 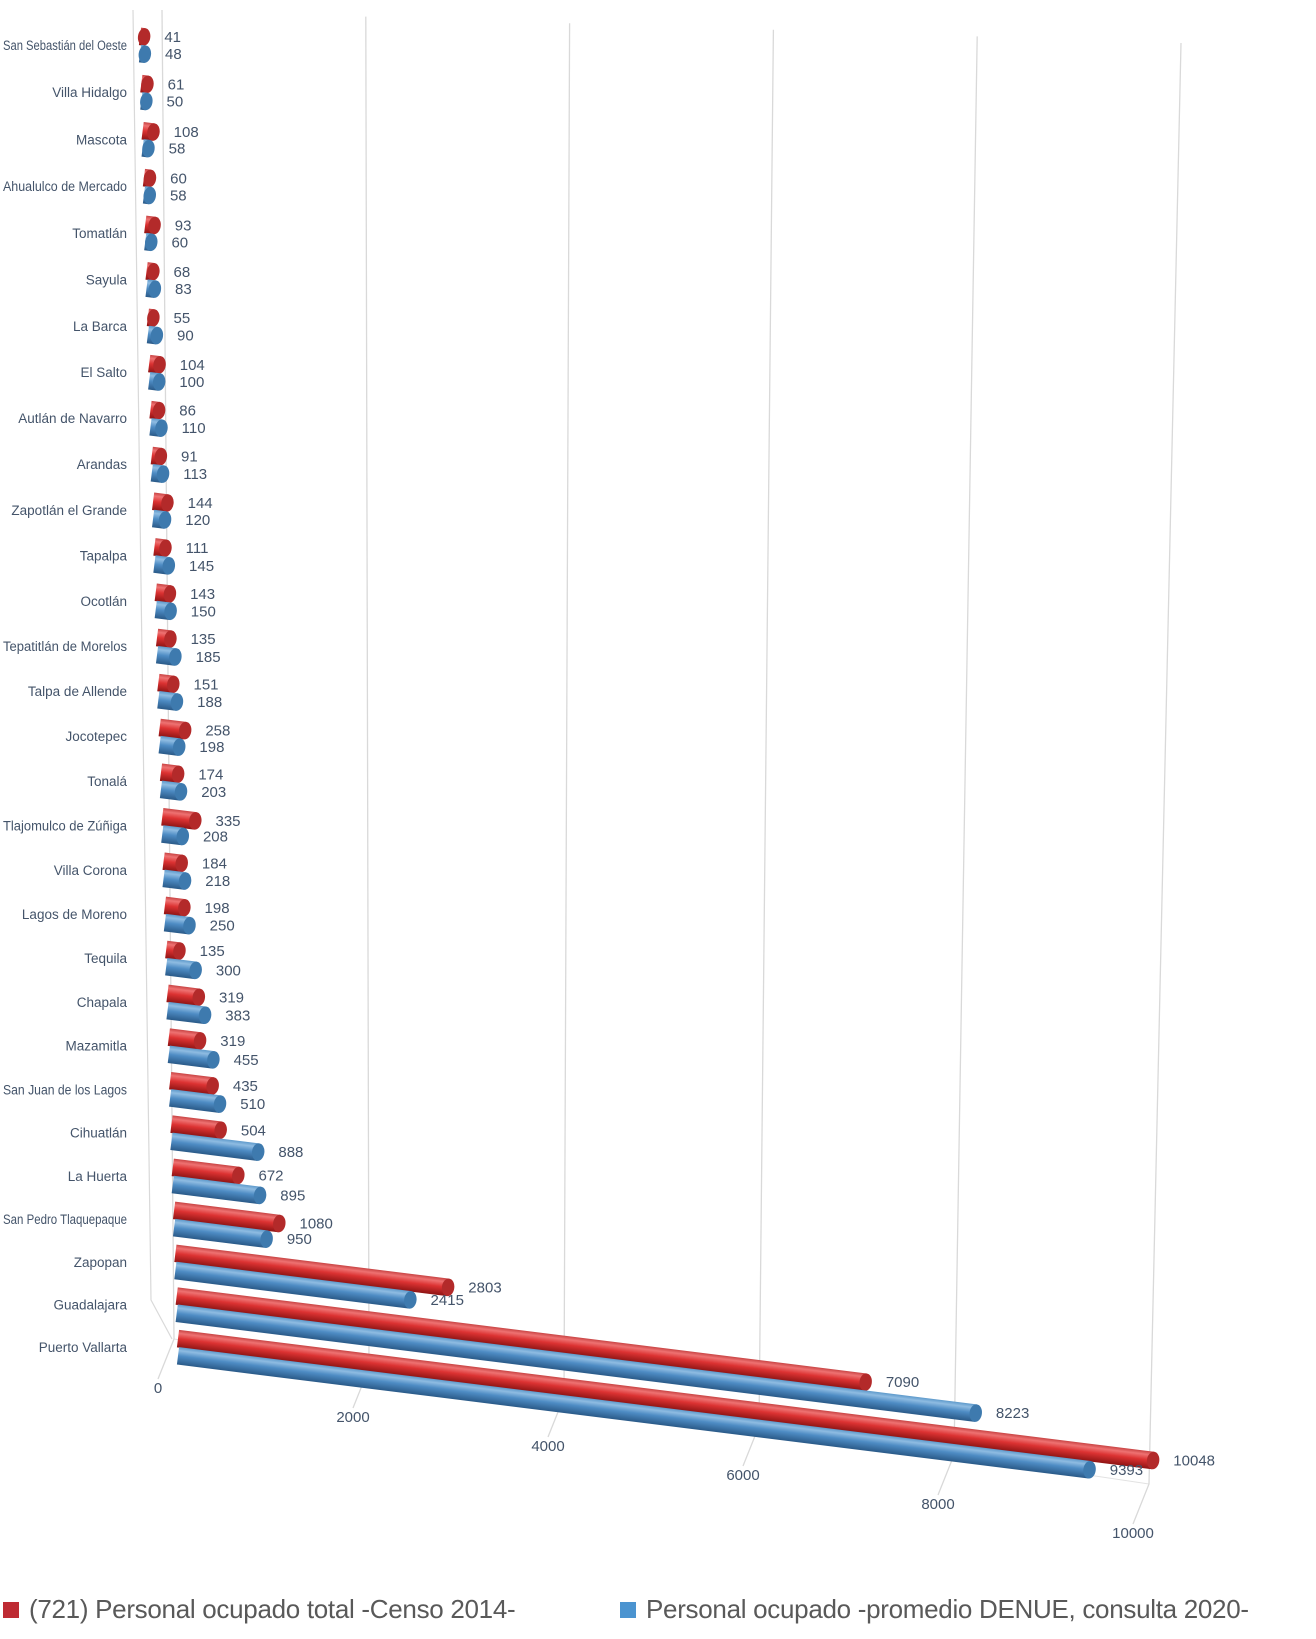 I want to click on category-label: San Sebastián del Oeste, so click(x=65, y=45).